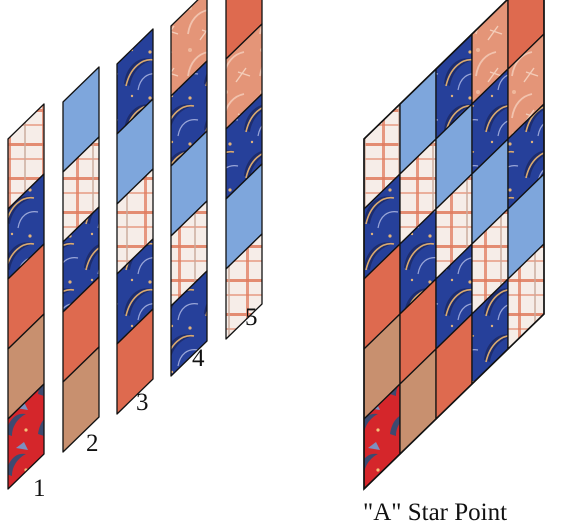 Image resolution: width=570 pixels, height=527 pixels. What do you see at coordinates (189, 323) in the screenshot?
I see `strip-4-cell-5-navy-print` at bounding box center [189, 323].